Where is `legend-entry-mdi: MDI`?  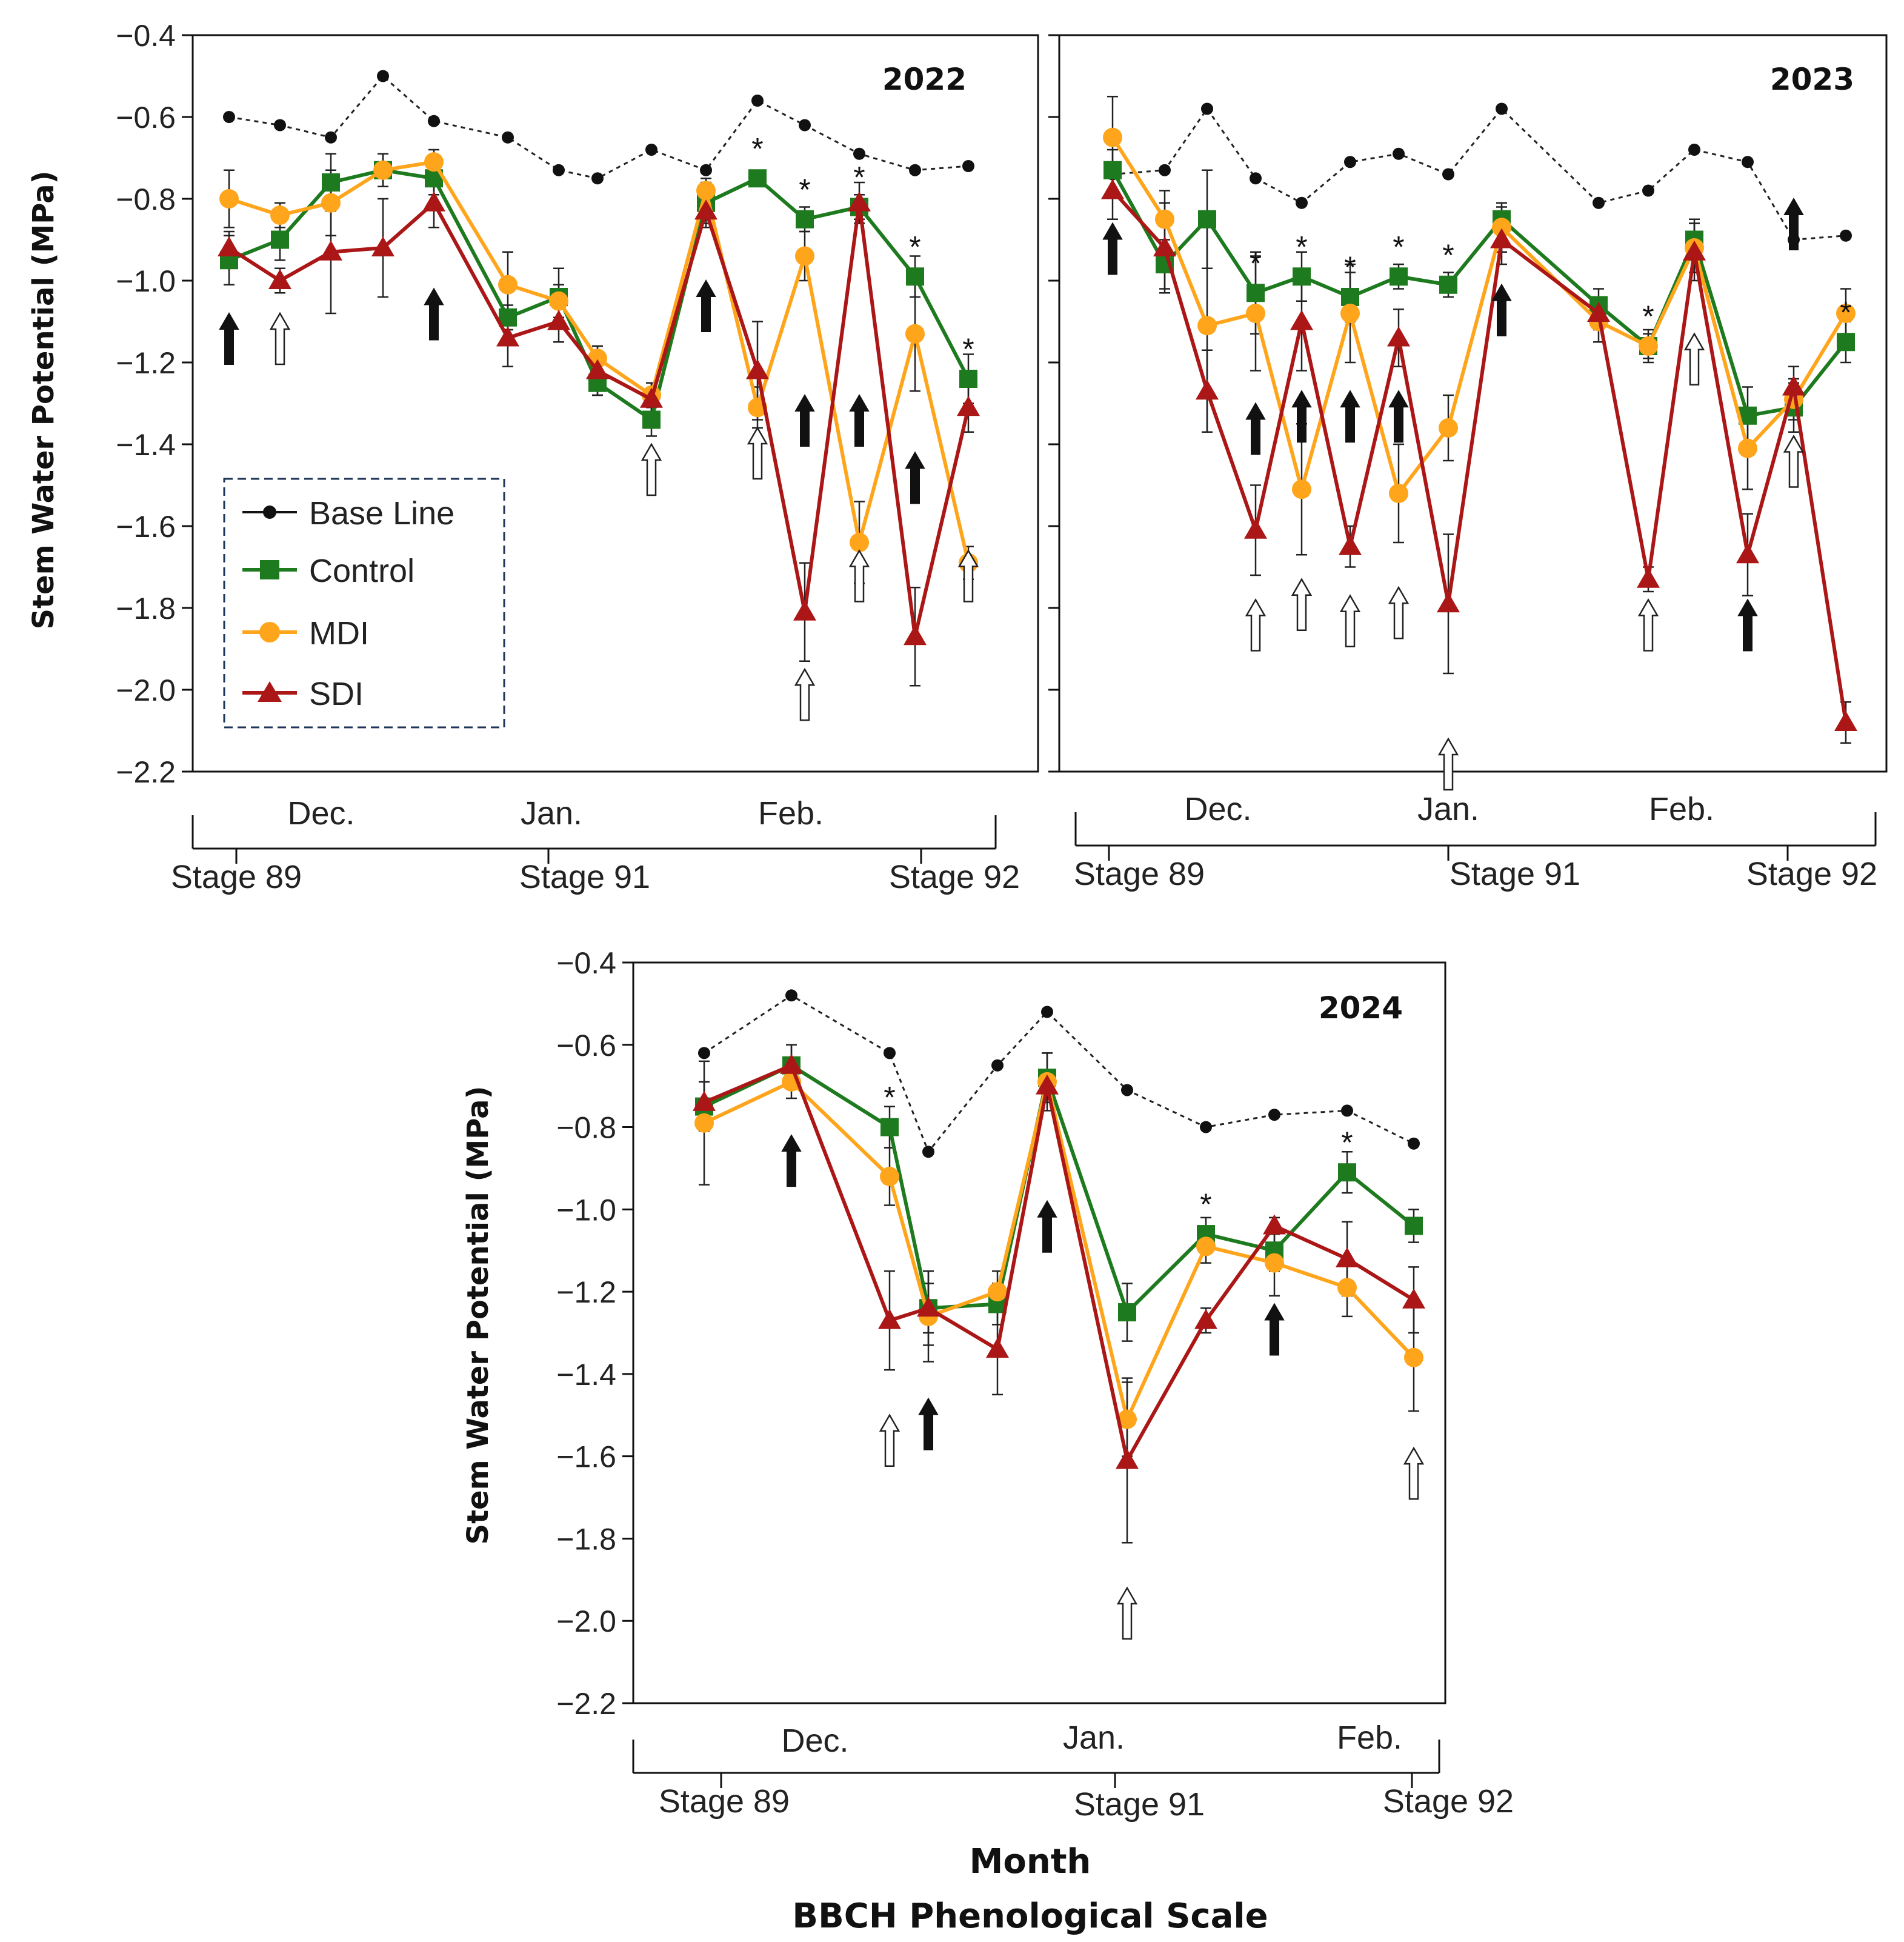
legend-entry-mdi: MDI is located at coordinates (305, 634).